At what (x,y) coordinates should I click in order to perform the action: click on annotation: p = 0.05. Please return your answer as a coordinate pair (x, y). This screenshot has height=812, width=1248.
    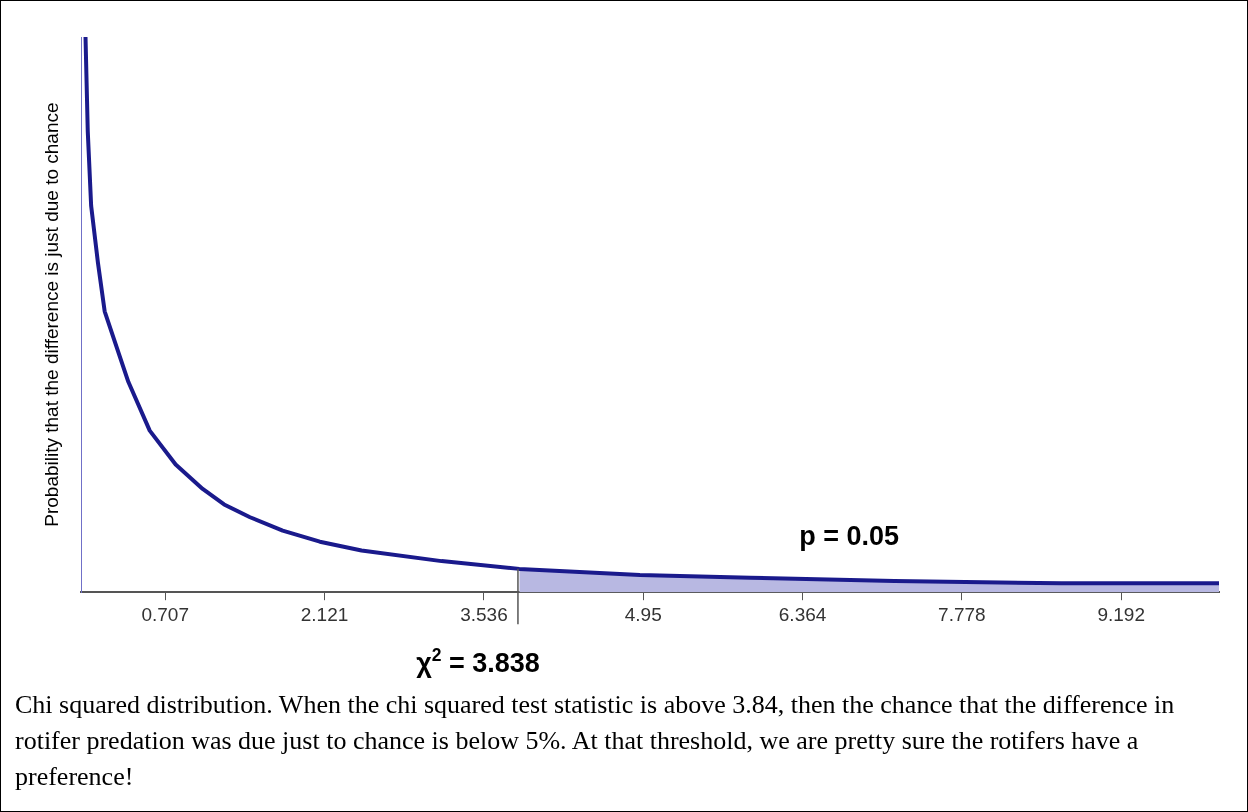
    Looking at the image, I should click on (849, 535).